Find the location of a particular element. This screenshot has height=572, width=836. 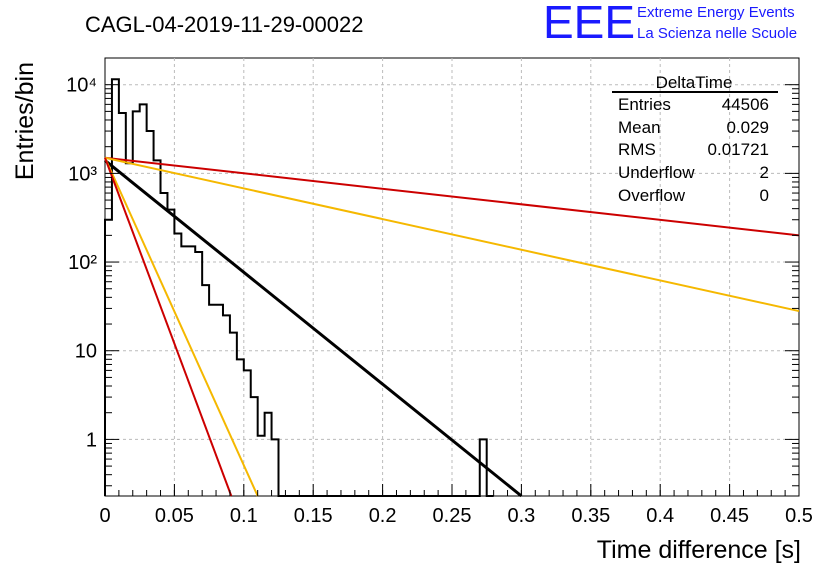

stats-rms-value: 0.01721 is located at coordinates (738, 149).